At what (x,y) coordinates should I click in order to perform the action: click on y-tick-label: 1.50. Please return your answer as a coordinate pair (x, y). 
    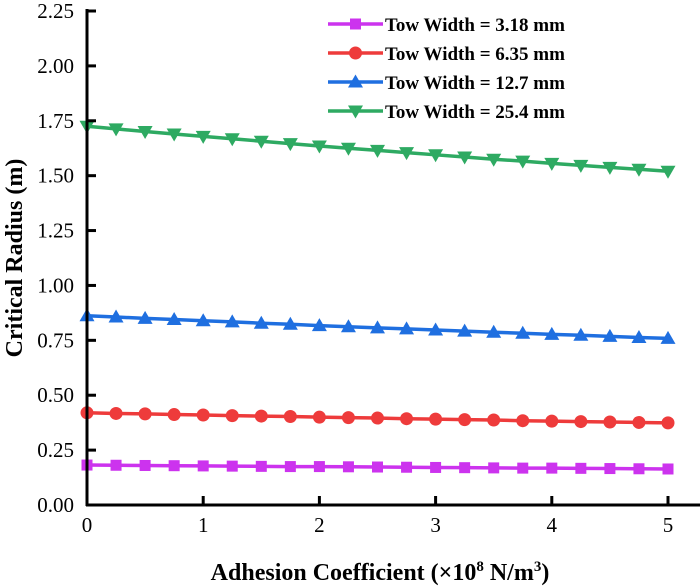
    Looking at the image, I should click on (55, 176).